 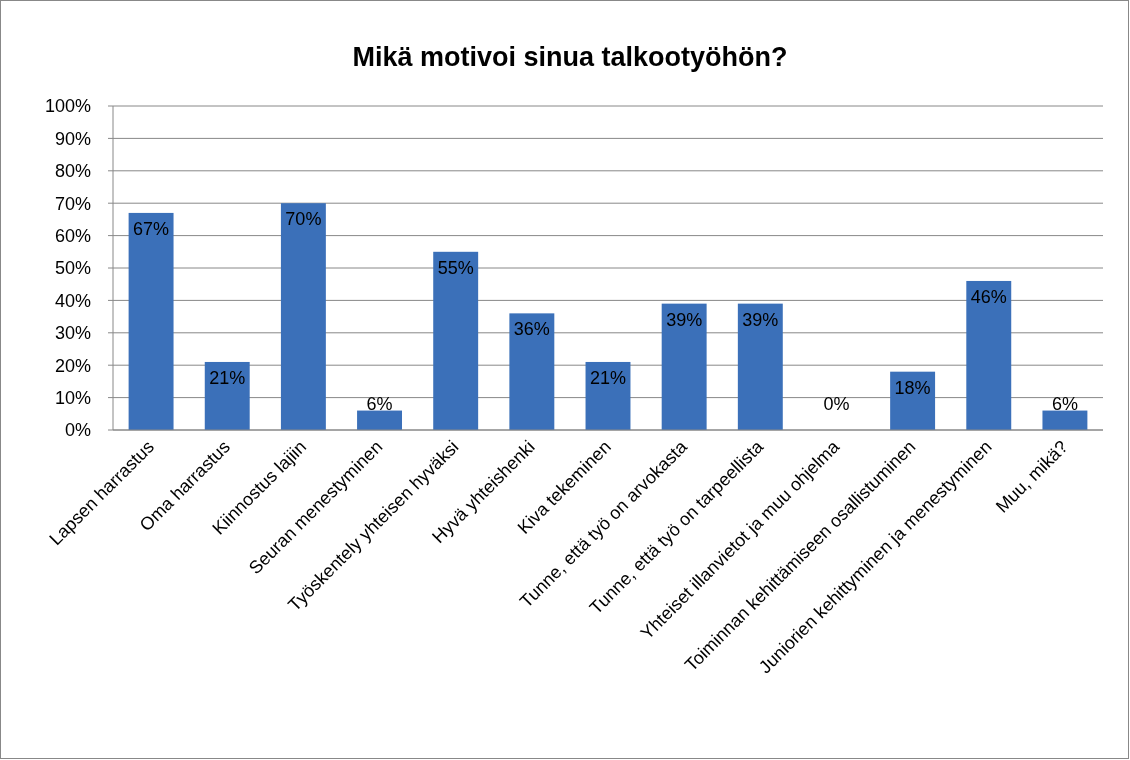 I want to click on y-tick-label: 30%, so click(x=72, y=333).